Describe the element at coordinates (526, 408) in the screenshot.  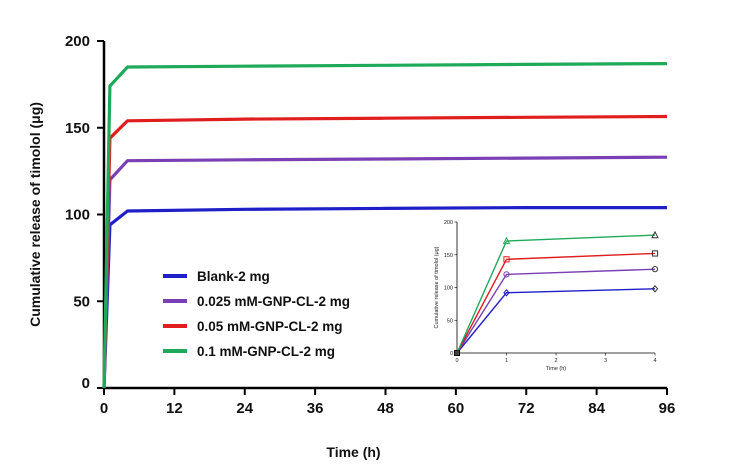
I see `x-tick-label: 72` at that location.